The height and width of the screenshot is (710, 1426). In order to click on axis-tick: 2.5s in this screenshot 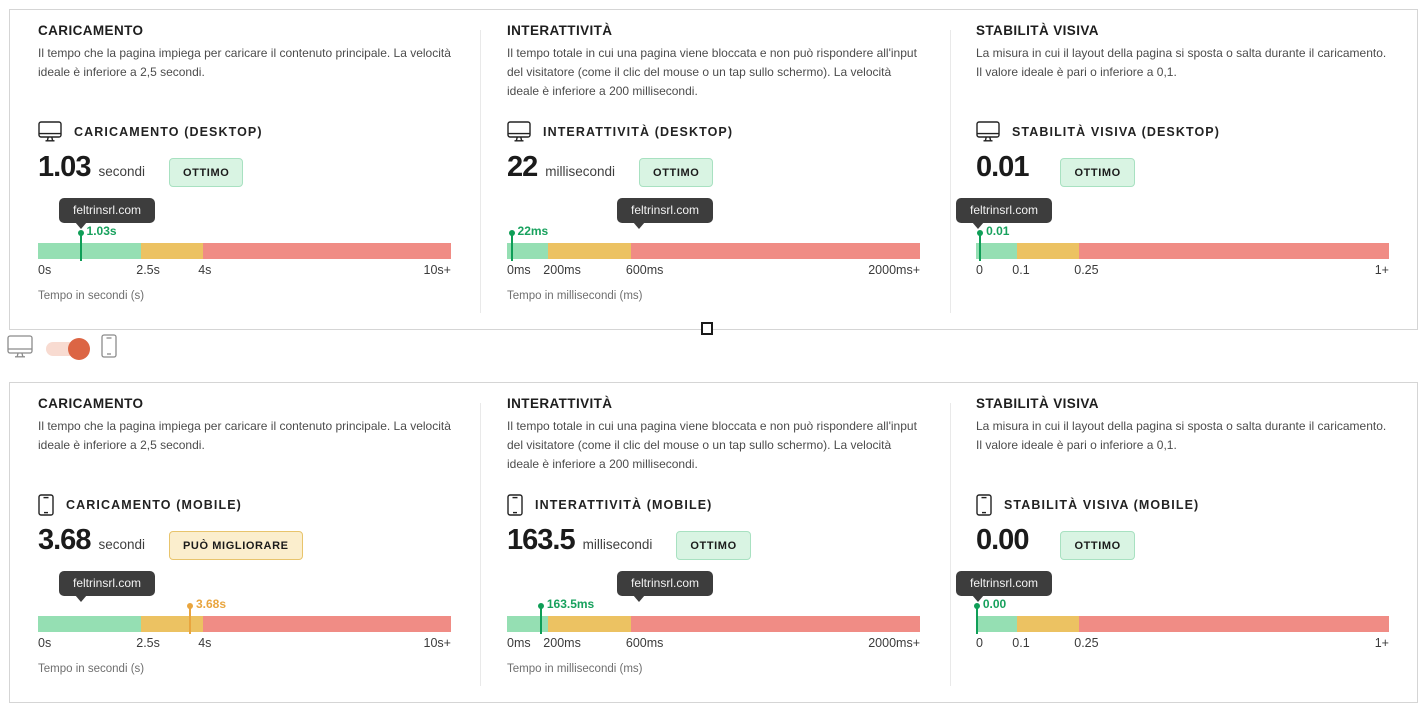, I will do `click(148, 270)`.